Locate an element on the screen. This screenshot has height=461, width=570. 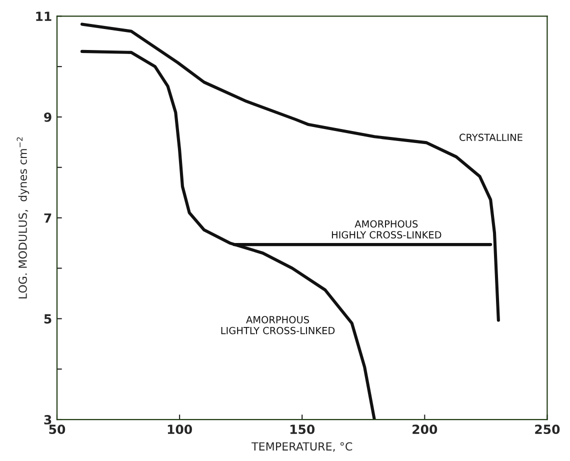
y-tick-label: 3 is located at coordinates (48, 419).